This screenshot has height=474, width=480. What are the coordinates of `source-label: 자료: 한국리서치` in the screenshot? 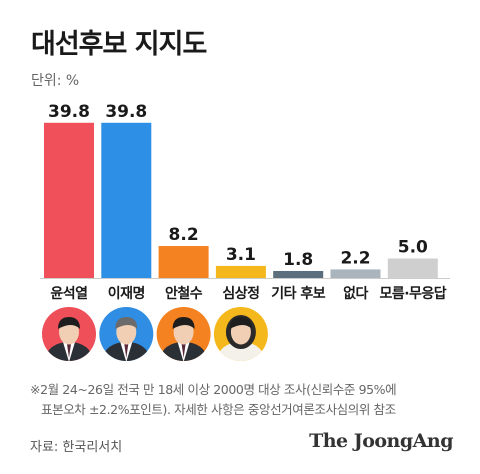 It's located at (76, 447).